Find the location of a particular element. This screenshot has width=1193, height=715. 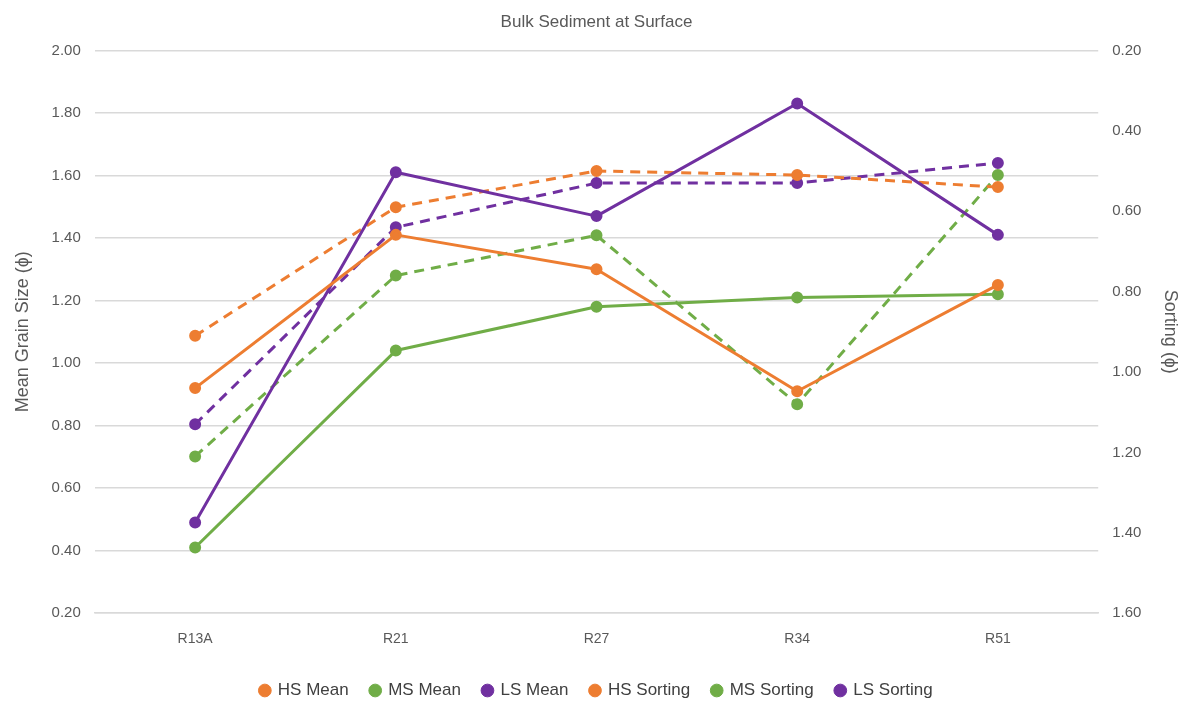

y-tick-label: 0.60 is located at coordinates (66, 487).